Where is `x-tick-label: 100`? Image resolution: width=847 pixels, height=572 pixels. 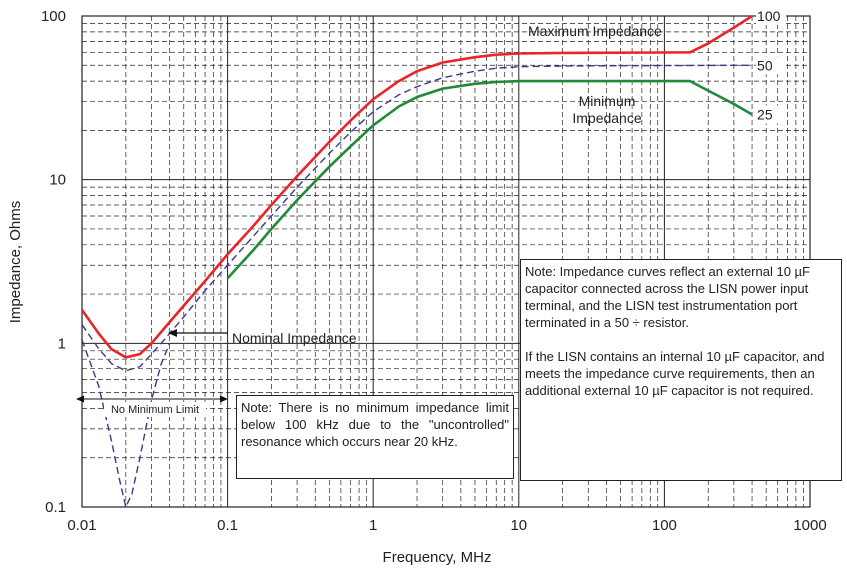 x-tick-label: 100 is located at coordinates (664, 525).